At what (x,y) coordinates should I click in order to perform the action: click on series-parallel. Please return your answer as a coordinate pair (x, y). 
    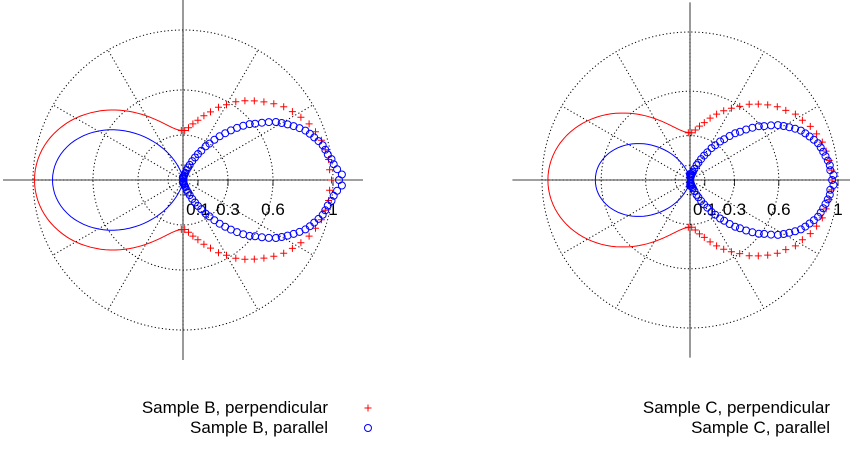
    Looking at the image, I should click on (716, 180).